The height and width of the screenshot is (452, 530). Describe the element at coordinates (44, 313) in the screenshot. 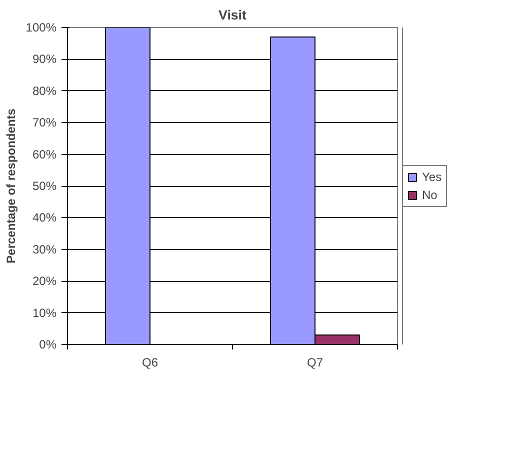

I see `y-tick-label: 10%` at that location.